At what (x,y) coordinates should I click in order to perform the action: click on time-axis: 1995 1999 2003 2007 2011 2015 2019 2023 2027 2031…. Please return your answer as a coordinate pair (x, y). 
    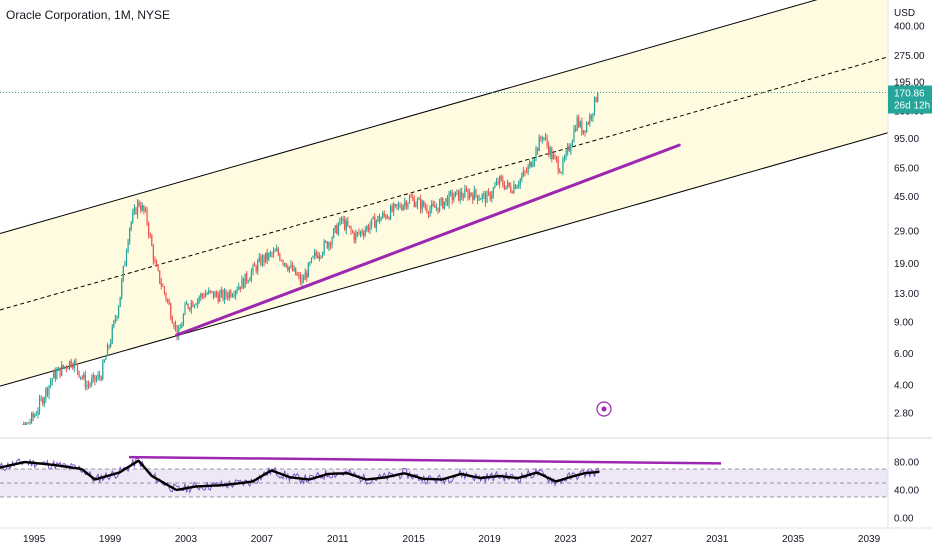
    Looking at the image, I should click on (466, 536).